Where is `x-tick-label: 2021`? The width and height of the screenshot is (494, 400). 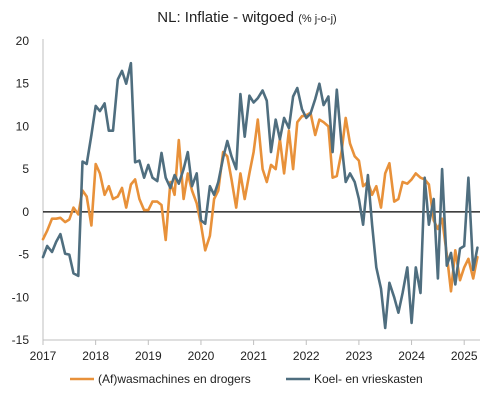
x-tick-label: 2021 is located at coordinates (253, 356).